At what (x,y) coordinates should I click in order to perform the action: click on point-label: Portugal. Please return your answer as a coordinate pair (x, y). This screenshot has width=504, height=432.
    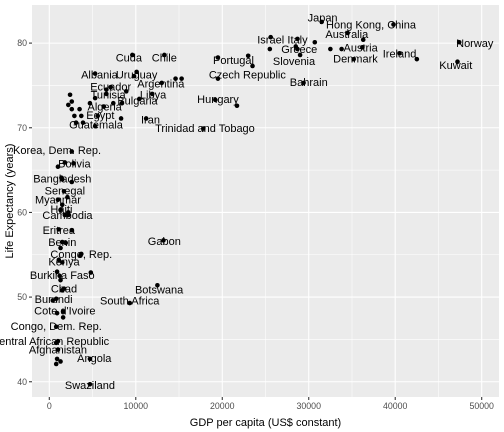
    Looking at the image, I should click on (233, 61).